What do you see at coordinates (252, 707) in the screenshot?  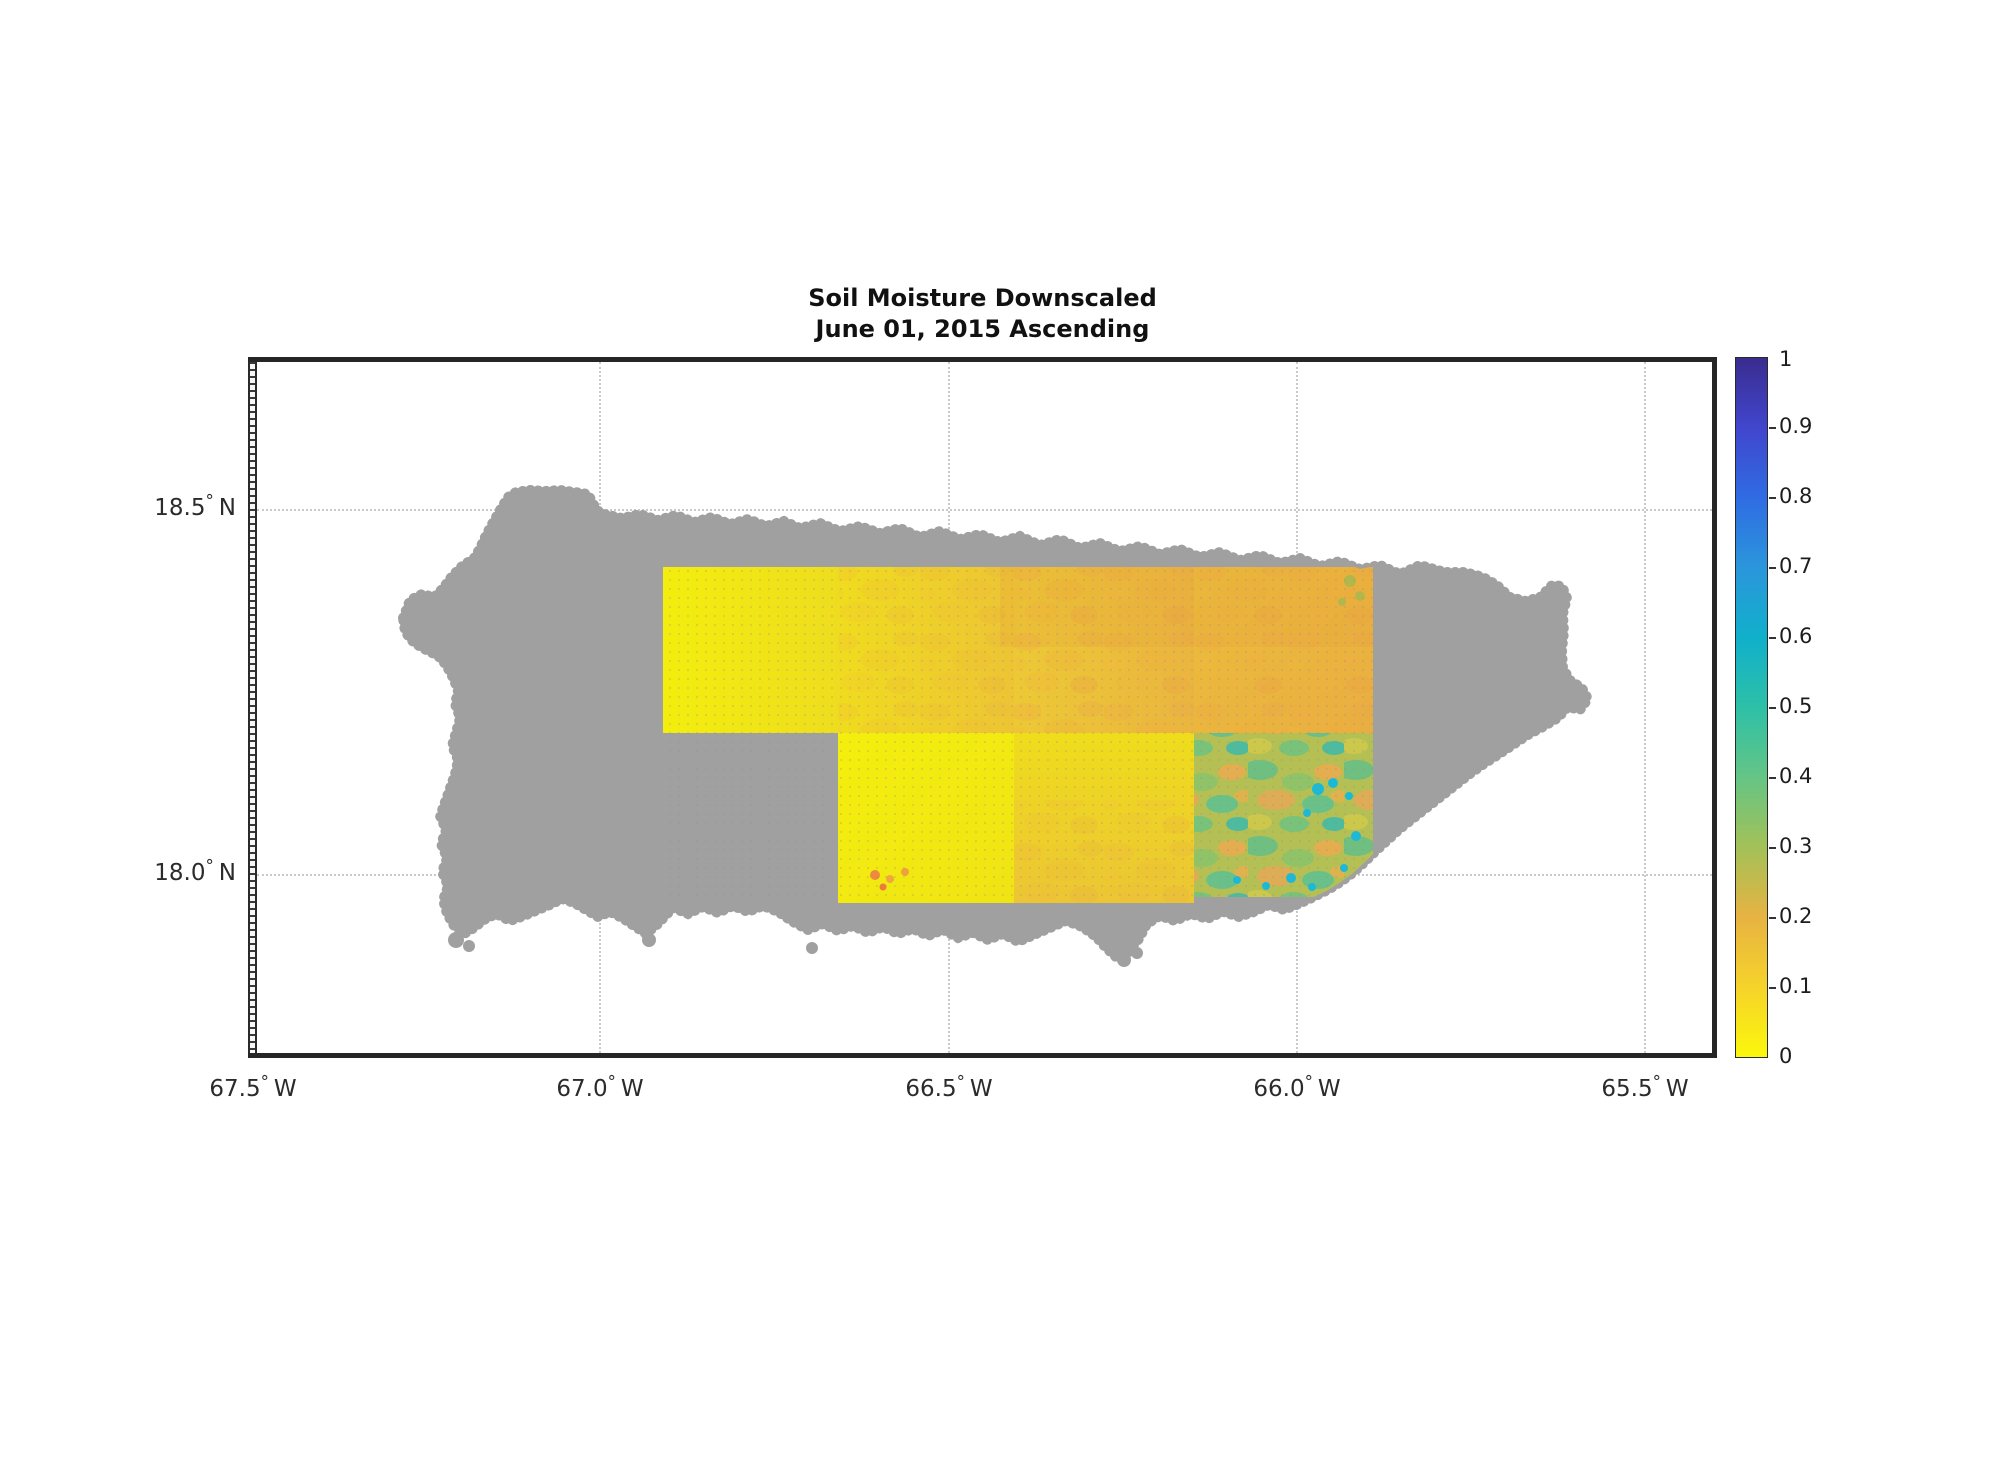 I see `plot-frame-ruler-edge` at bounding box center [252, 707].